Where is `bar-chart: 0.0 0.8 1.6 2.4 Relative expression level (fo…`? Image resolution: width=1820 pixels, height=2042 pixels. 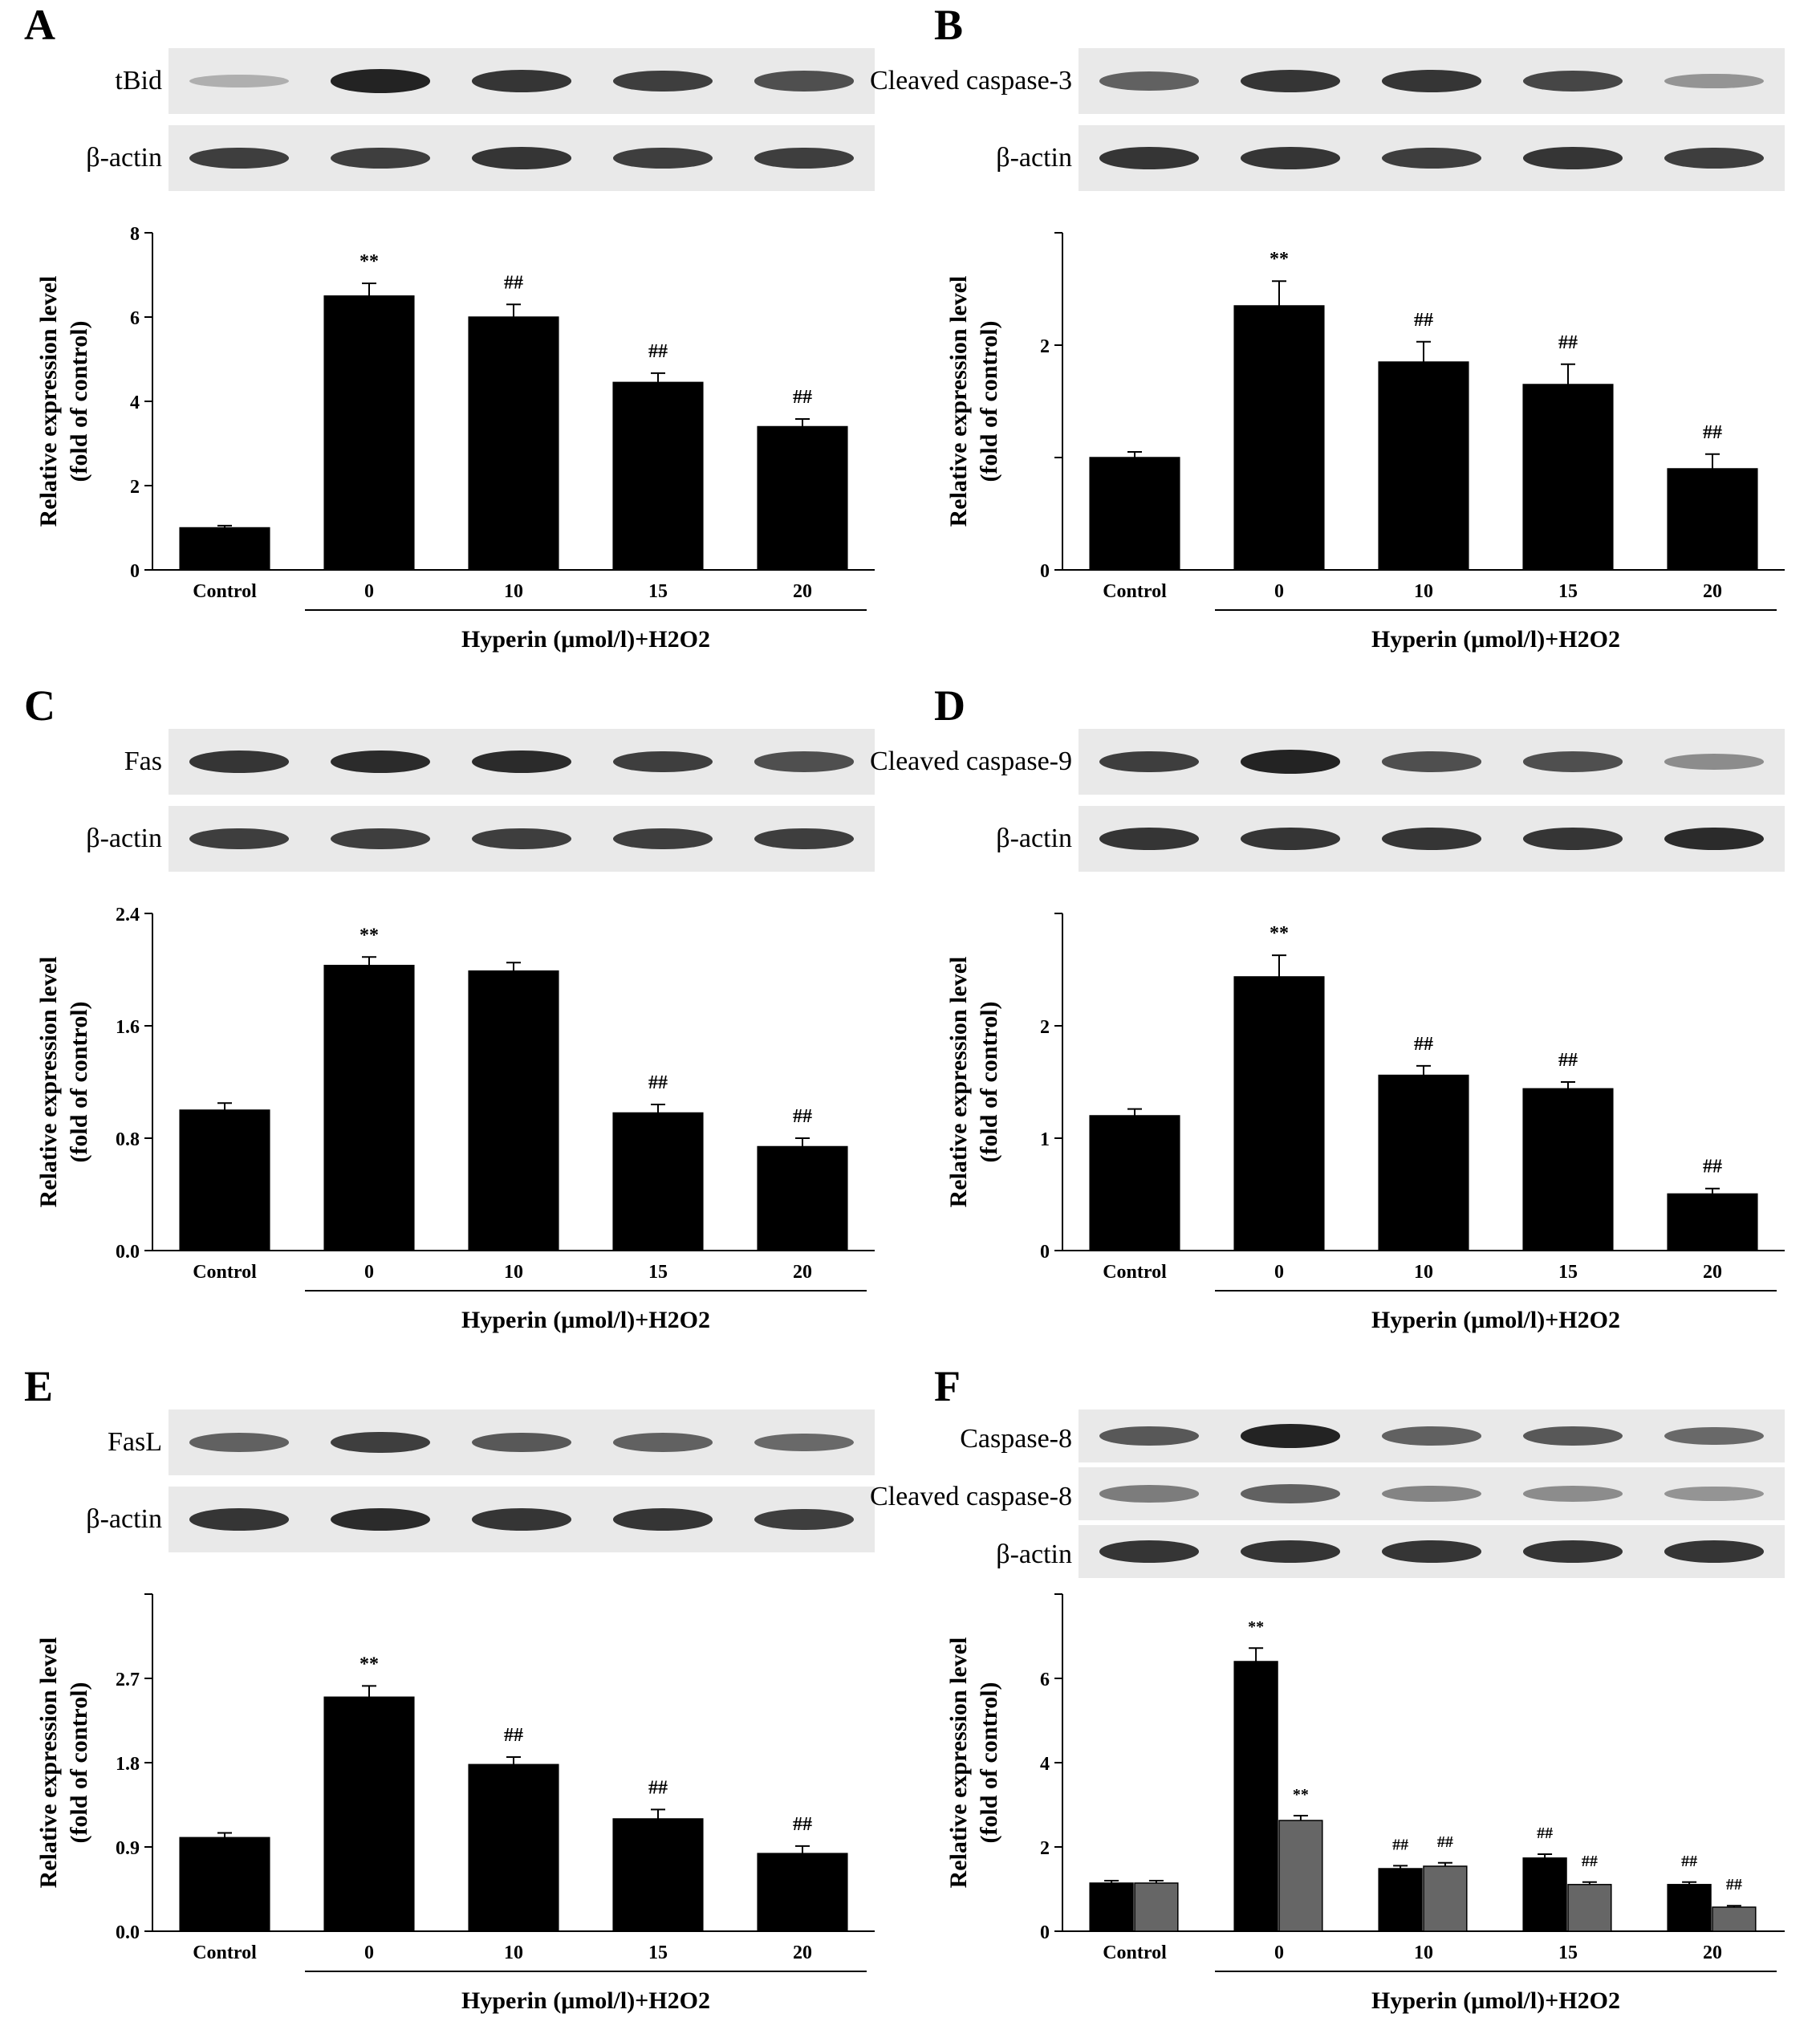 bar-chart: 0.0 0.8 1.6 2.4 Relative expression level (fo… is located at coordinates (455, 1119).